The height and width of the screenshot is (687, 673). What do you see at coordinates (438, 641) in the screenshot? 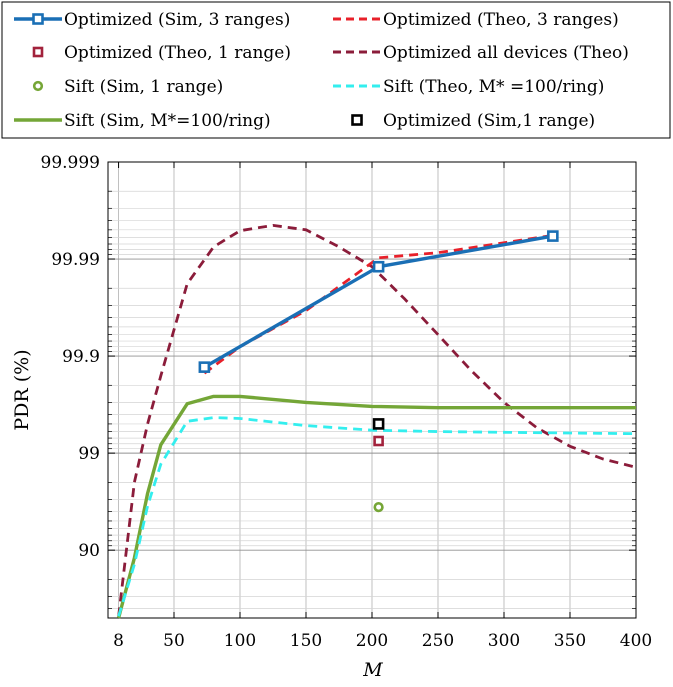
I see `x-tick-label: 250` at bounding box center [438, 641].